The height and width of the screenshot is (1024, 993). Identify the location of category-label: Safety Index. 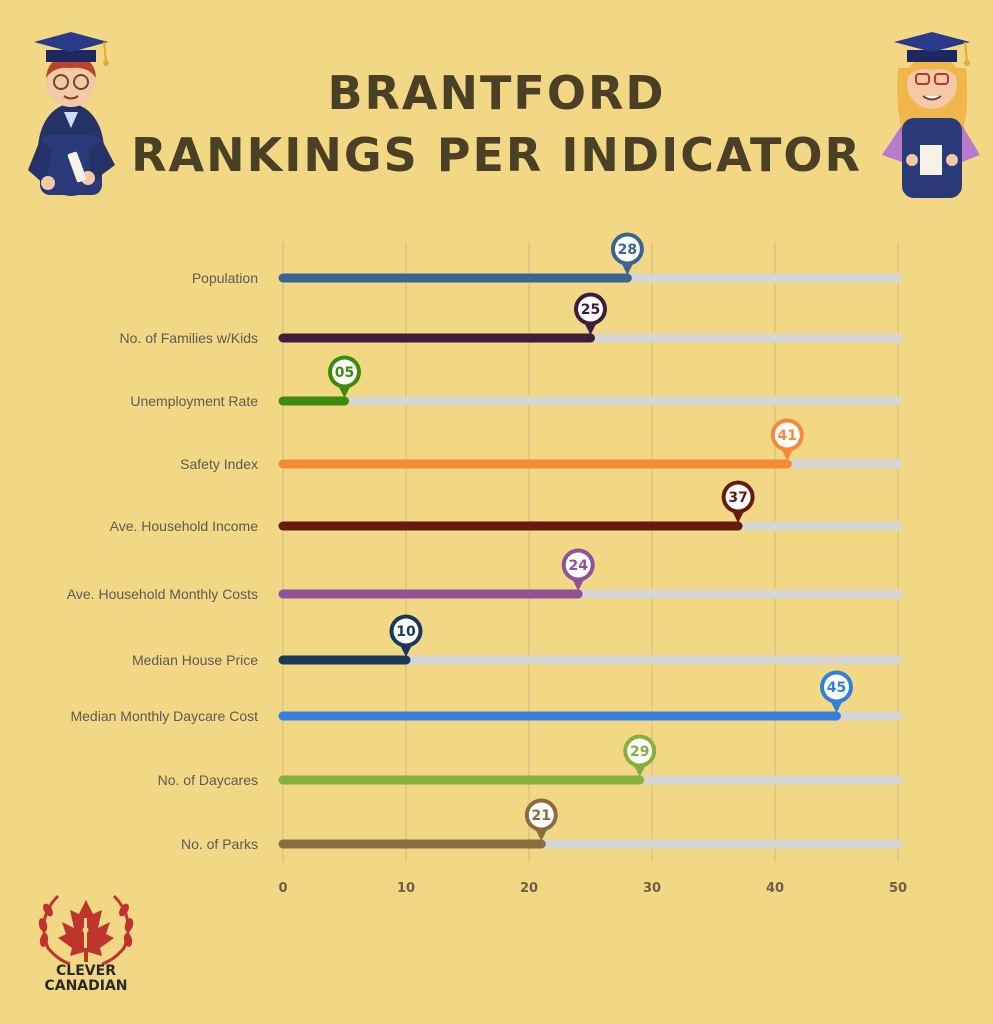
(219, 464).